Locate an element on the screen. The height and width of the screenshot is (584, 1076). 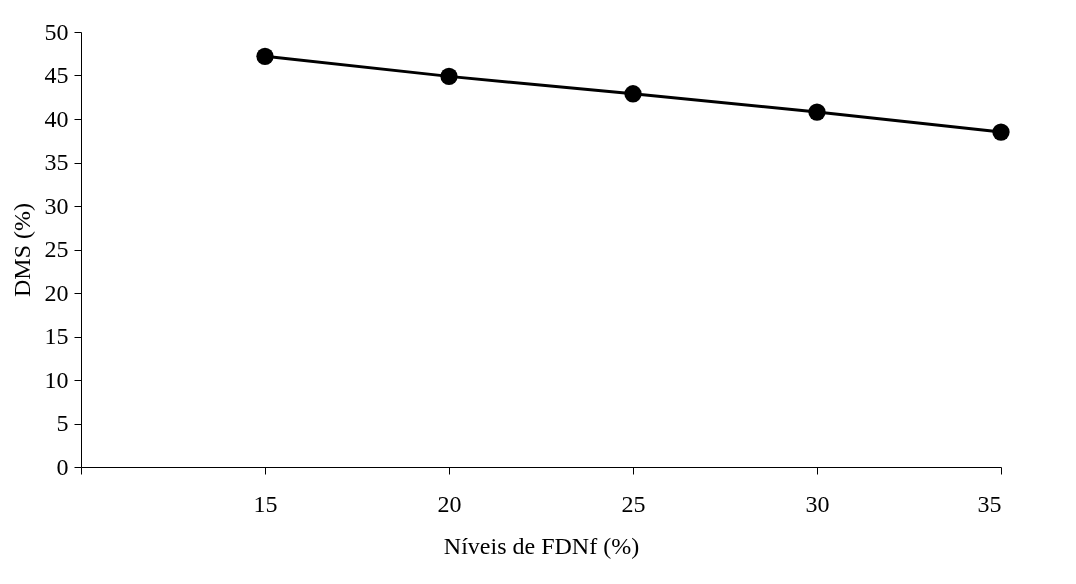
y-axis-title: DMS (%) is located at coordinates (21, 250).